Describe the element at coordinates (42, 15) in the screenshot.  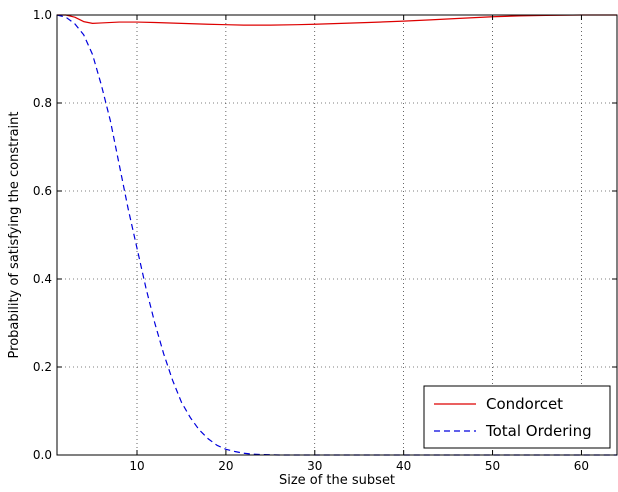
I see `y-tick-label: 1.0` at that location.